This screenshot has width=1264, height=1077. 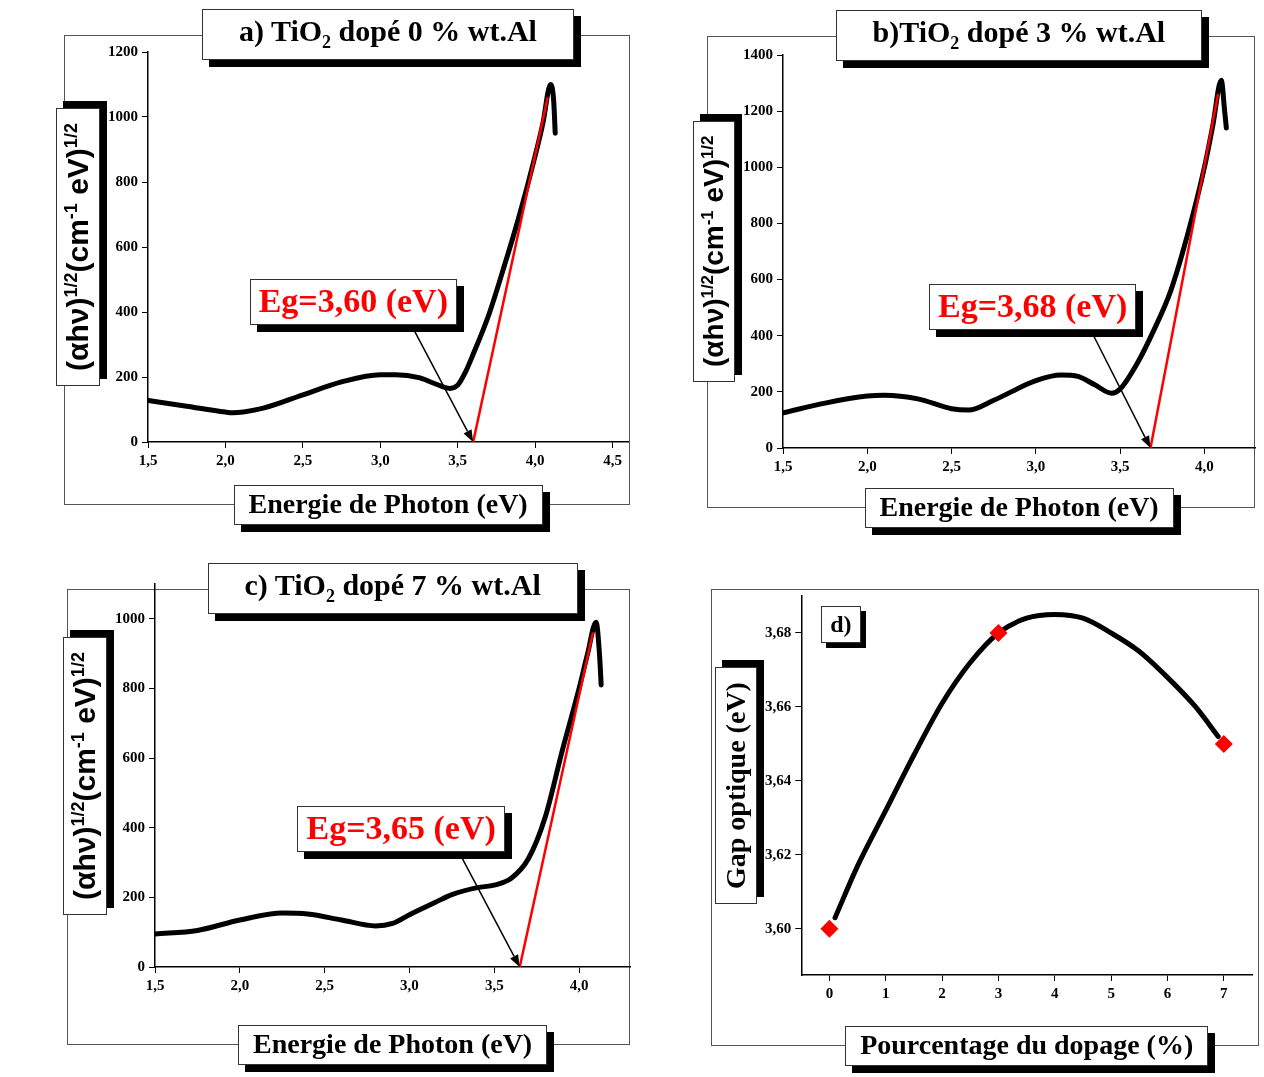 What do you see at coordinates (353, 301) in the screenshot?
I see `annotation: Eg=3,60 (eV)` at bounding box center [353, 301].